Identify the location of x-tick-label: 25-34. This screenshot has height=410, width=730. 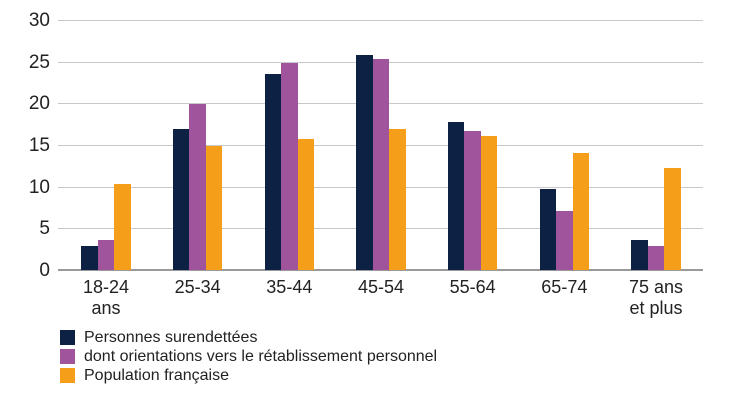
(197, 287).